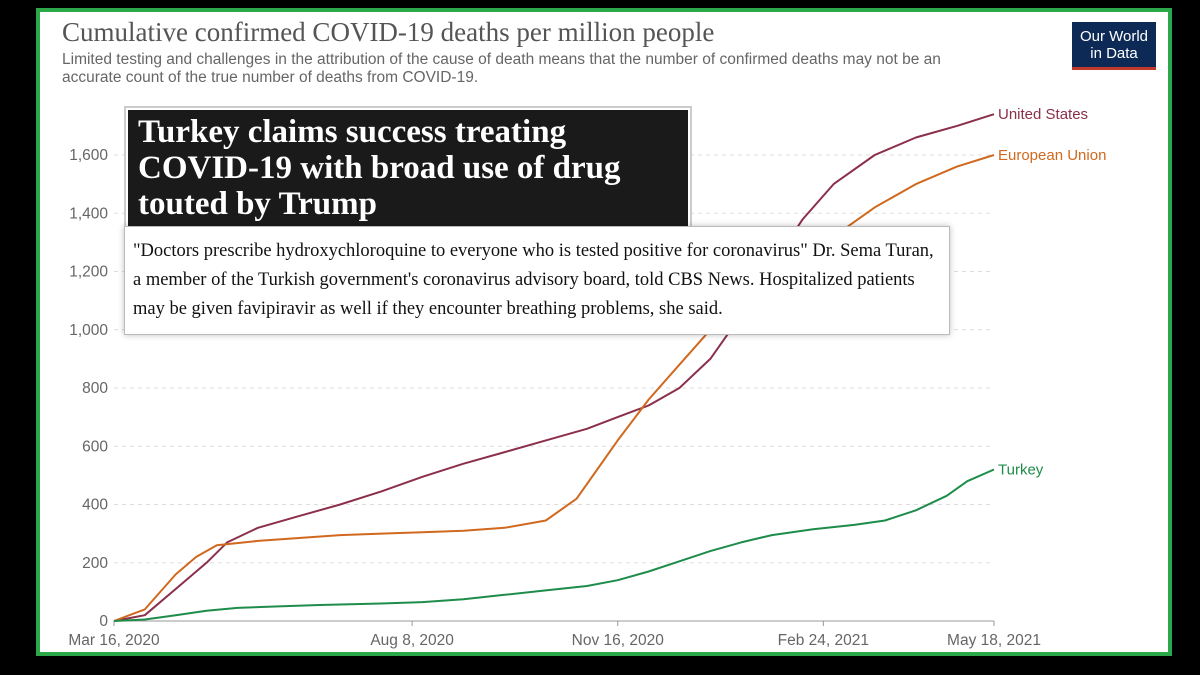 This screenshot has height=675, width=1200. Describe the element at coordinates (994, 640) in the screenshot. I see `x-tick-label: May 18, 2021` at that location.